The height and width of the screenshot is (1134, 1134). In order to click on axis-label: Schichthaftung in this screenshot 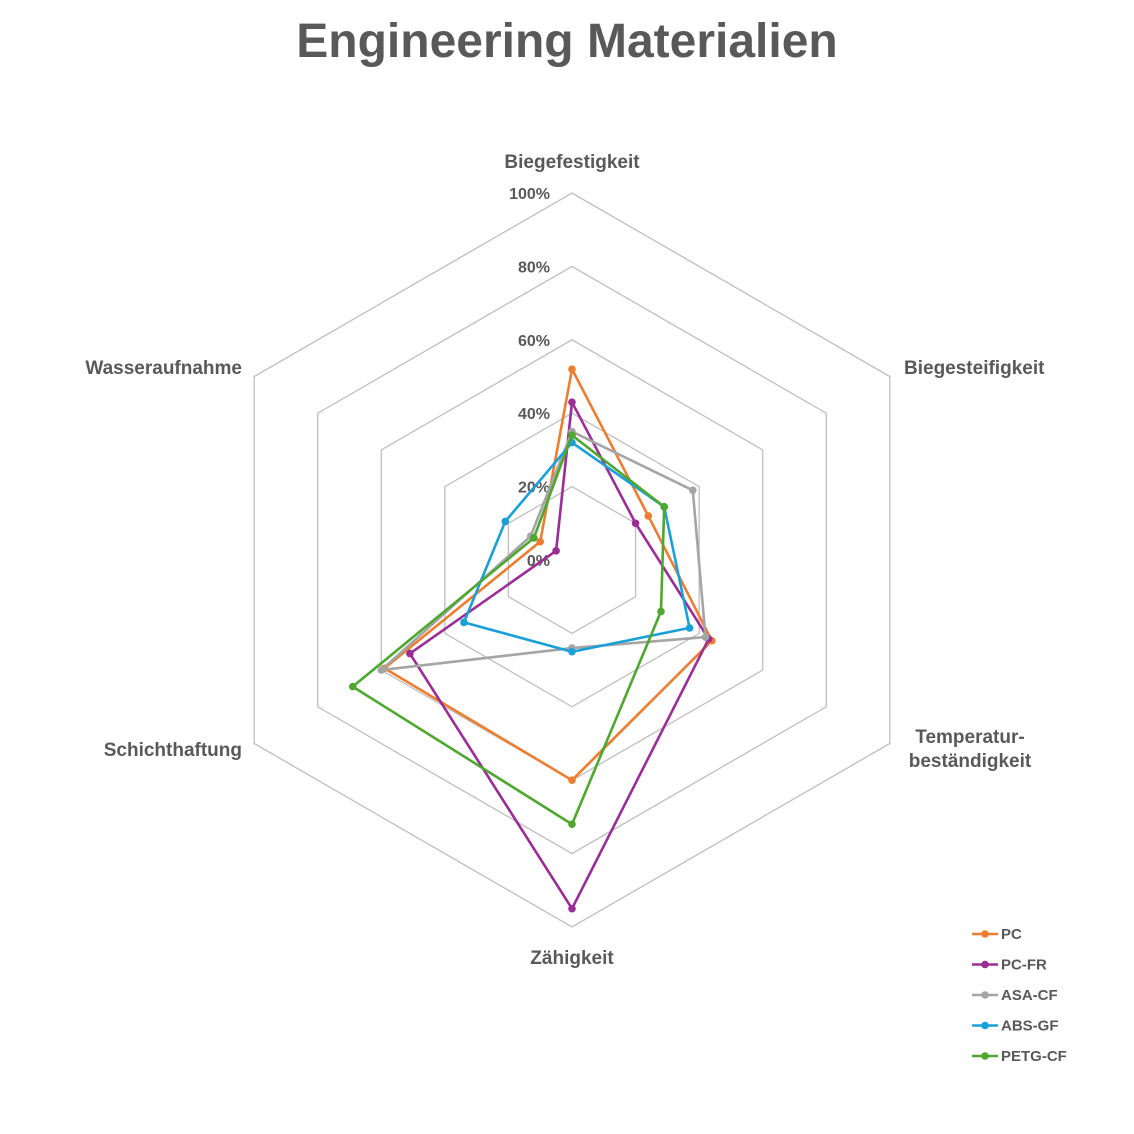, I will do `click(173, 750)`.